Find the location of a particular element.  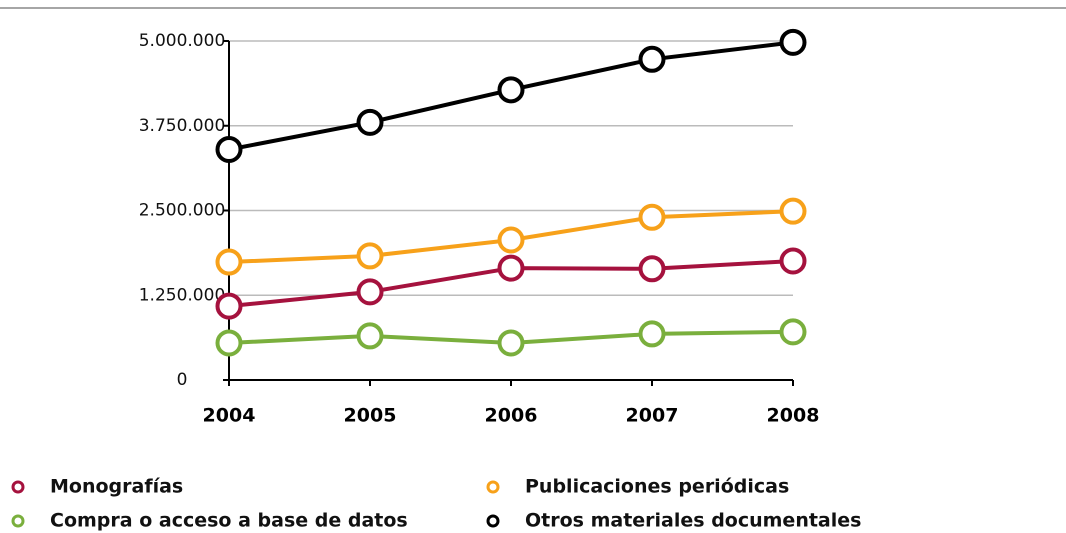

legend-label: Monografías is located at coordinates (116, 487).